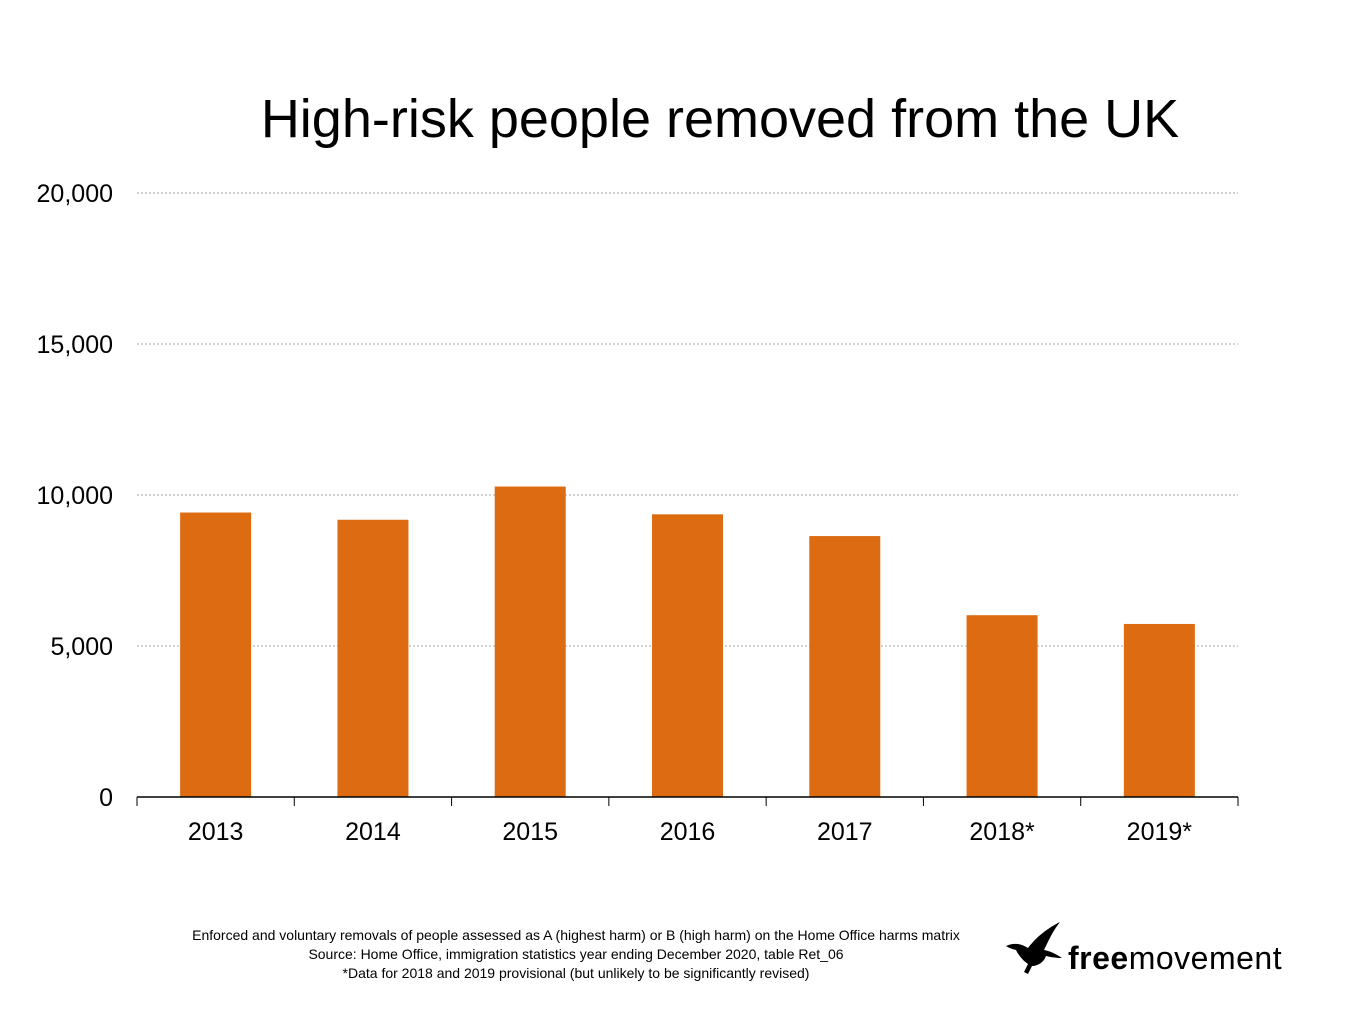 The width and height of the screenshot is (1365, 1024). I want to click on x-axis, so click(687, 801).